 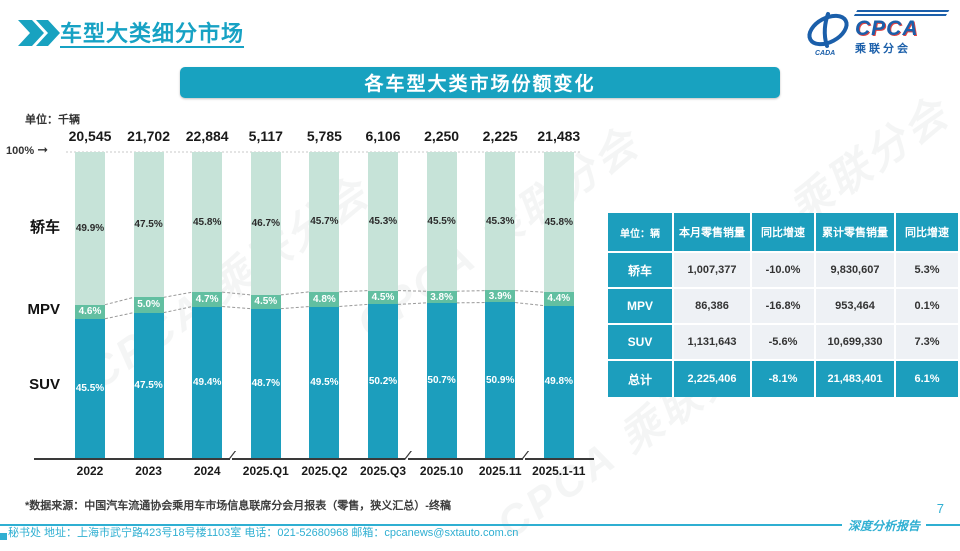 What do you see at coordinates (855, 342) in the screenshot?
I see `table-cell: 10,699,330` at bounding box center [855, 342].